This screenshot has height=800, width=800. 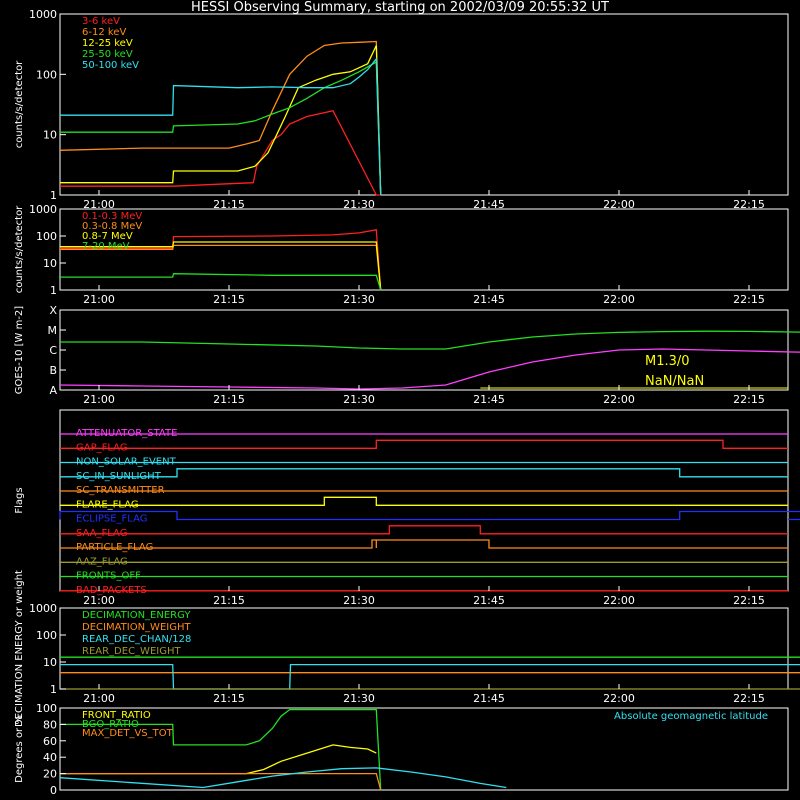 What do you see at coordinates (489, 204) in the screenshot?
I see `low-energy-xtick-label: 21:45` at bounding box center [489, 204].